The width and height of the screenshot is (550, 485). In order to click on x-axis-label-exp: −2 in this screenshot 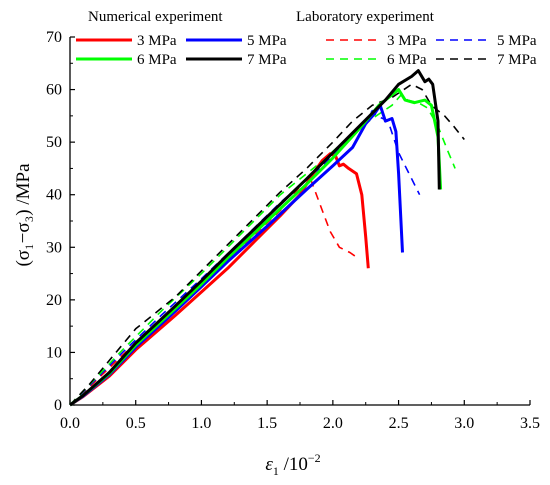, I will do `click(314, 458)`.